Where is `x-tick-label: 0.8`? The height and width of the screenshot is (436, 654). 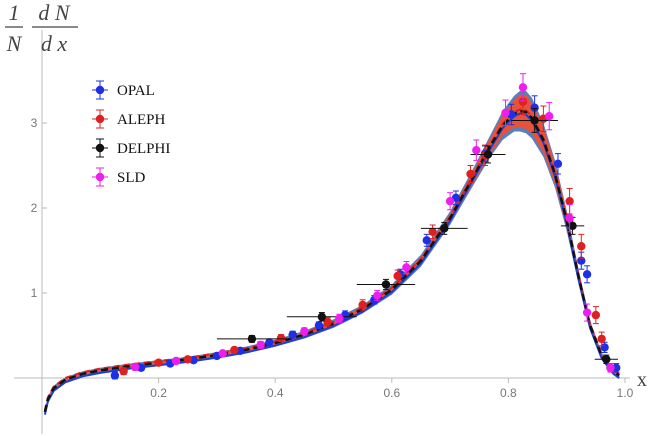
x-tick-label: 0.8 is located at coordinates (508, 393).